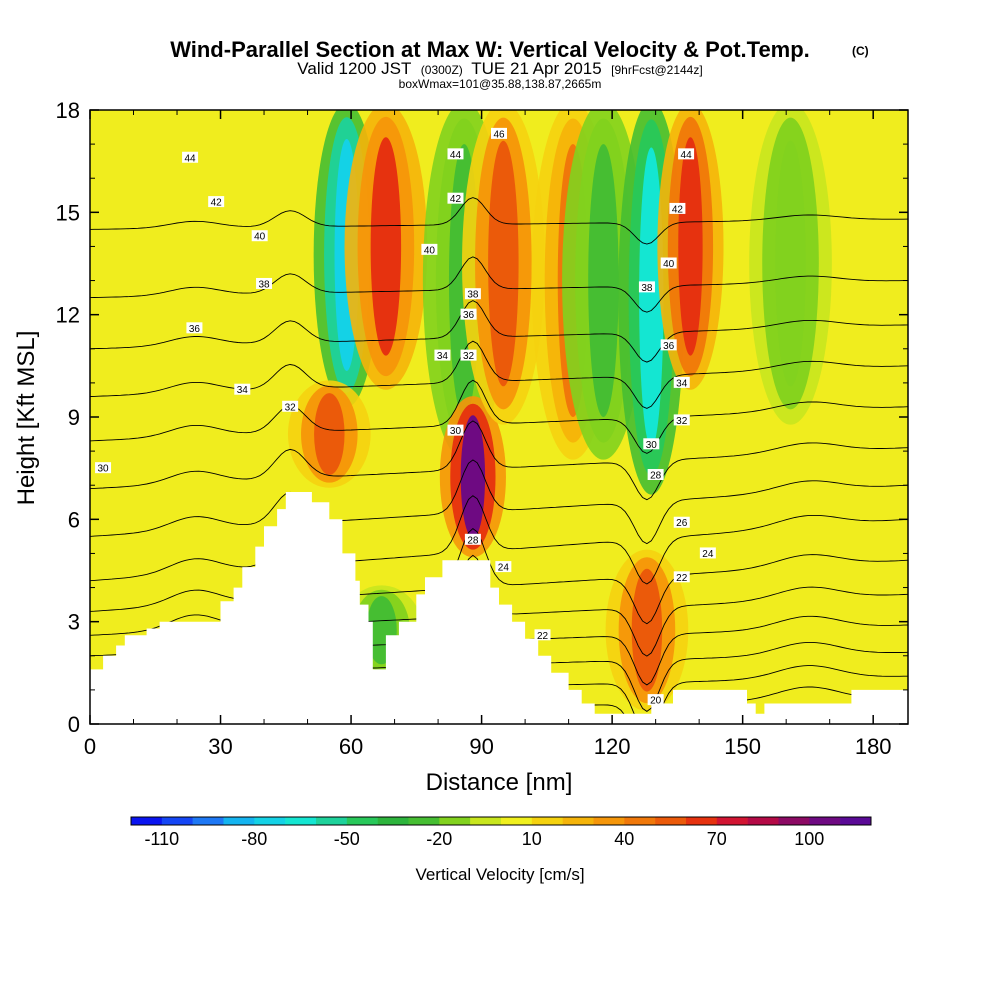 The image size is (1000, 1000). I want to click on contour-label: 20, so click(655, 700).